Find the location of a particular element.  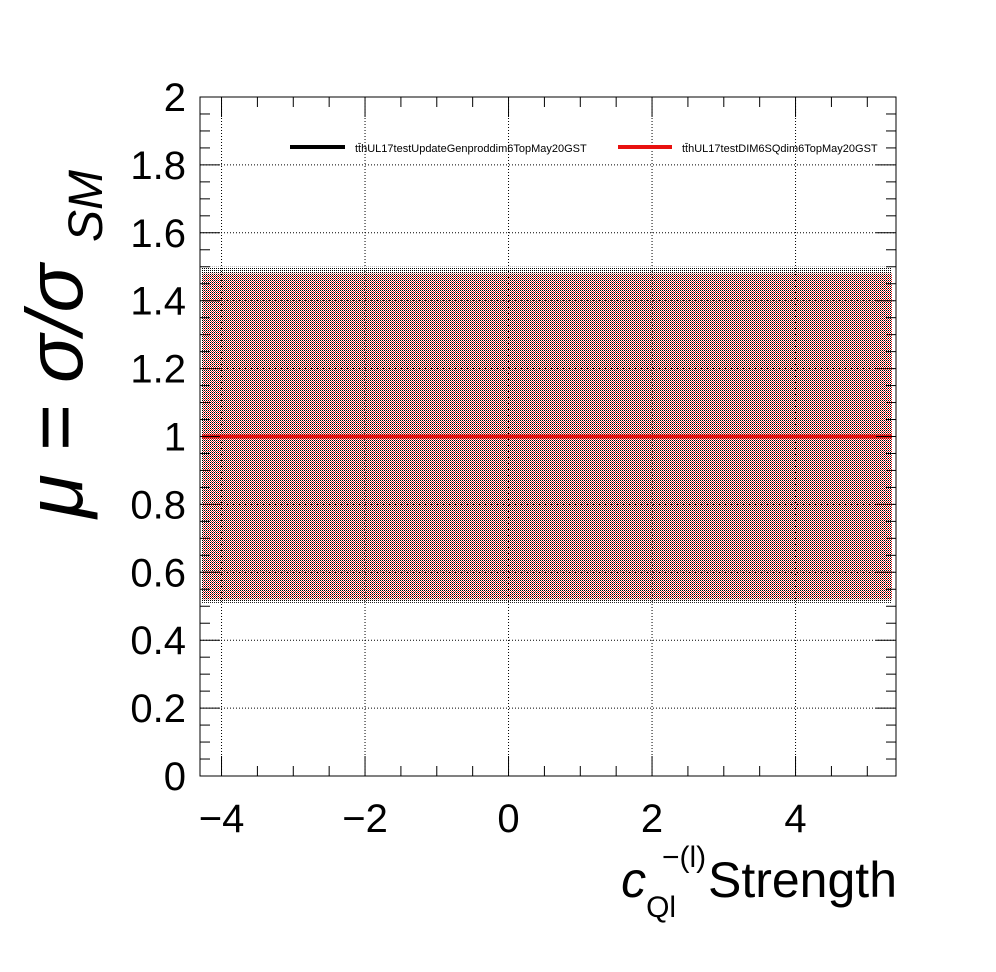

x-tick-label: 0 is located at coordinates (508, 819).